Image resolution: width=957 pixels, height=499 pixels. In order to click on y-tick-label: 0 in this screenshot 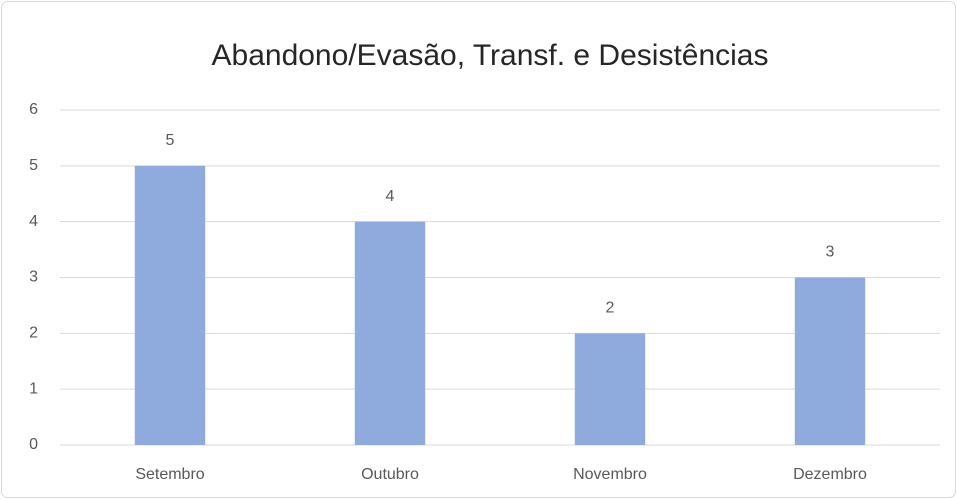, I will do `click(33, 444)`.